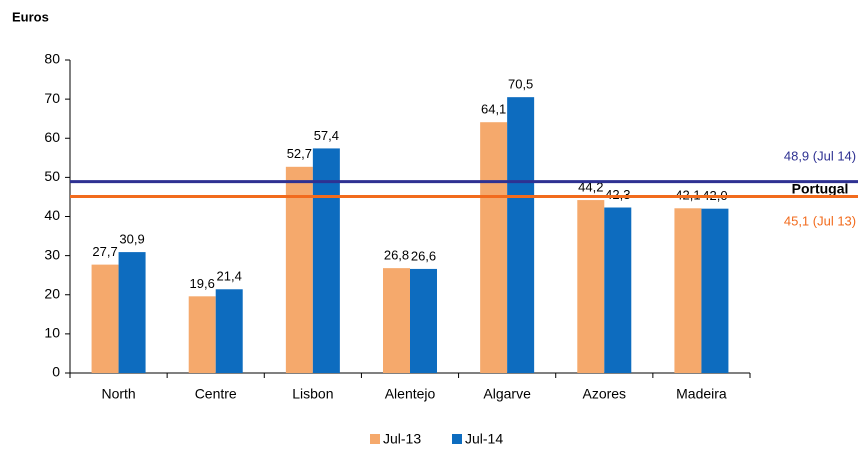 The image size is (865, 455). What do you see at coordinates (617, 194) in the screenshot?
I see `value-label: 42,3` at bounding box center [617, 194].